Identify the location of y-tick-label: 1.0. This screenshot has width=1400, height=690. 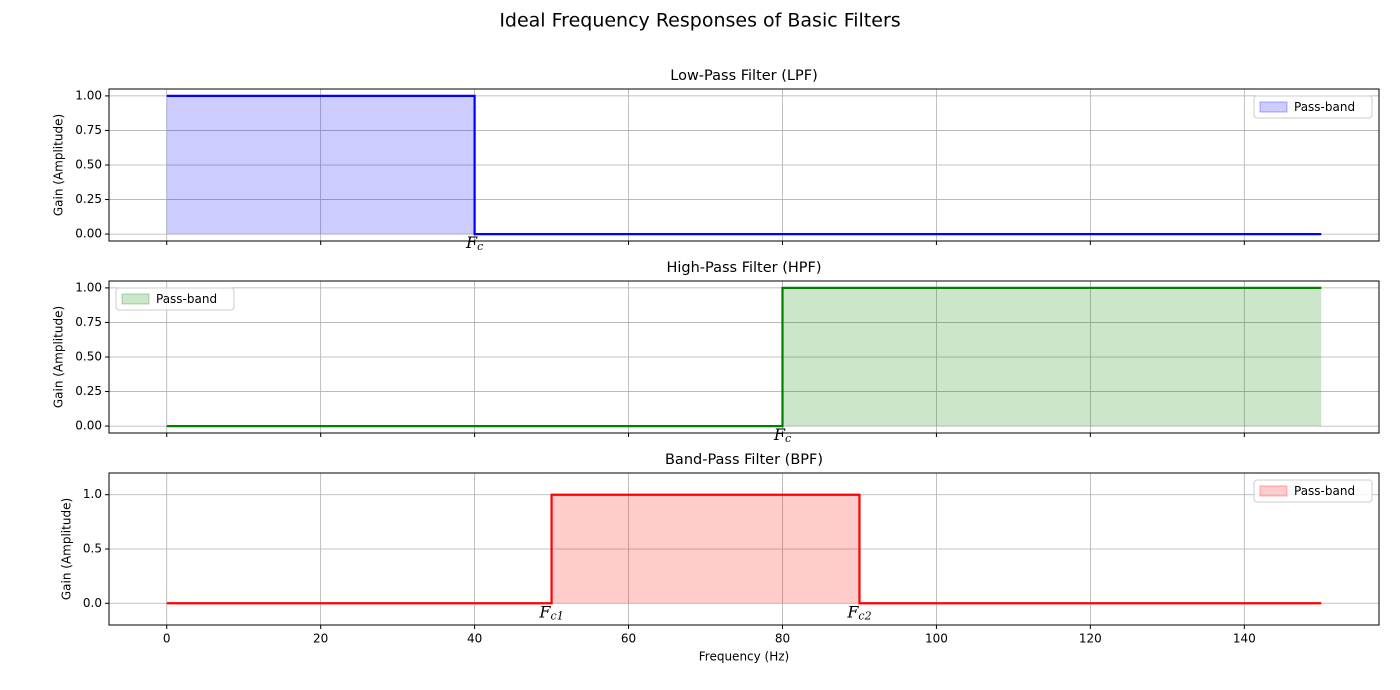
(92, 494).